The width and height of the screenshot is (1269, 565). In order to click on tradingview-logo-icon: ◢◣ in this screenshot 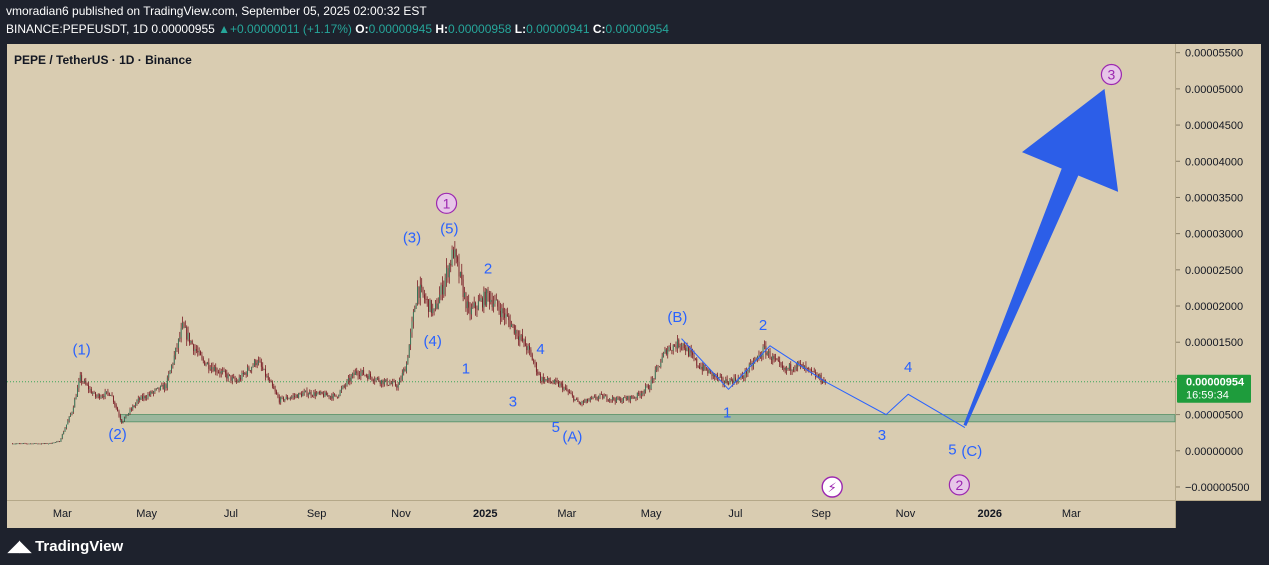, I will do `click(20, 546)`.